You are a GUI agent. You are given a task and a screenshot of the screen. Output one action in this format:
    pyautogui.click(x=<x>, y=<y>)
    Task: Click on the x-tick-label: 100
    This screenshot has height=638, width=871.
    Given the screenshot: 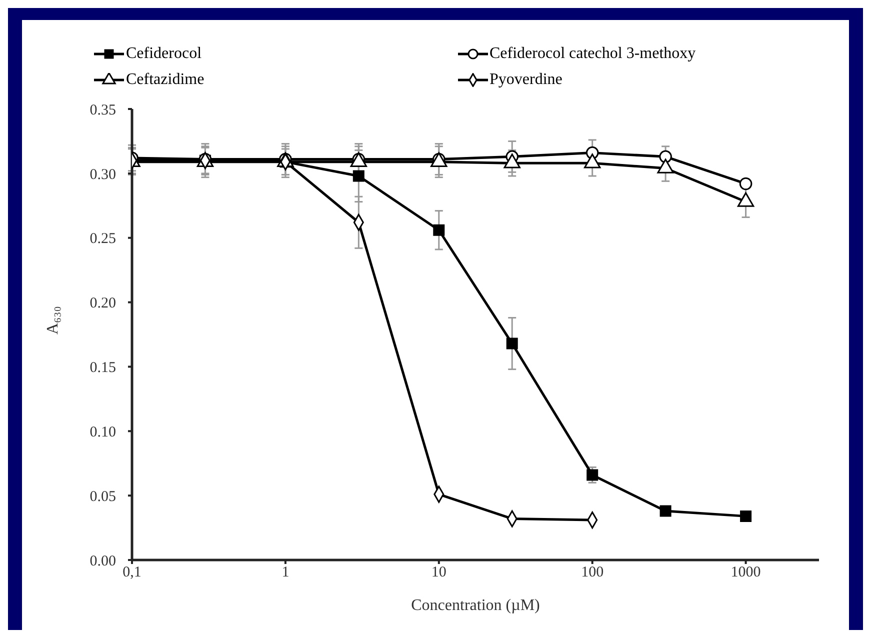 What is the action you would take?
    pyautogui.click(x=592, y=572)
    